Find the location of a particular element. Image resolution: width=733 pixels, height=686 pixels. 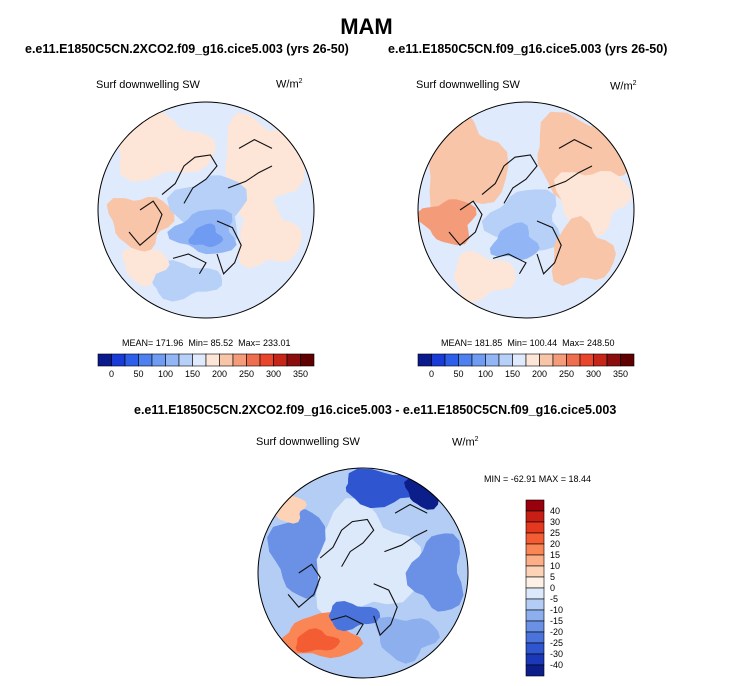

panel2-units: W/m2 is located at coordinates (623, 86).